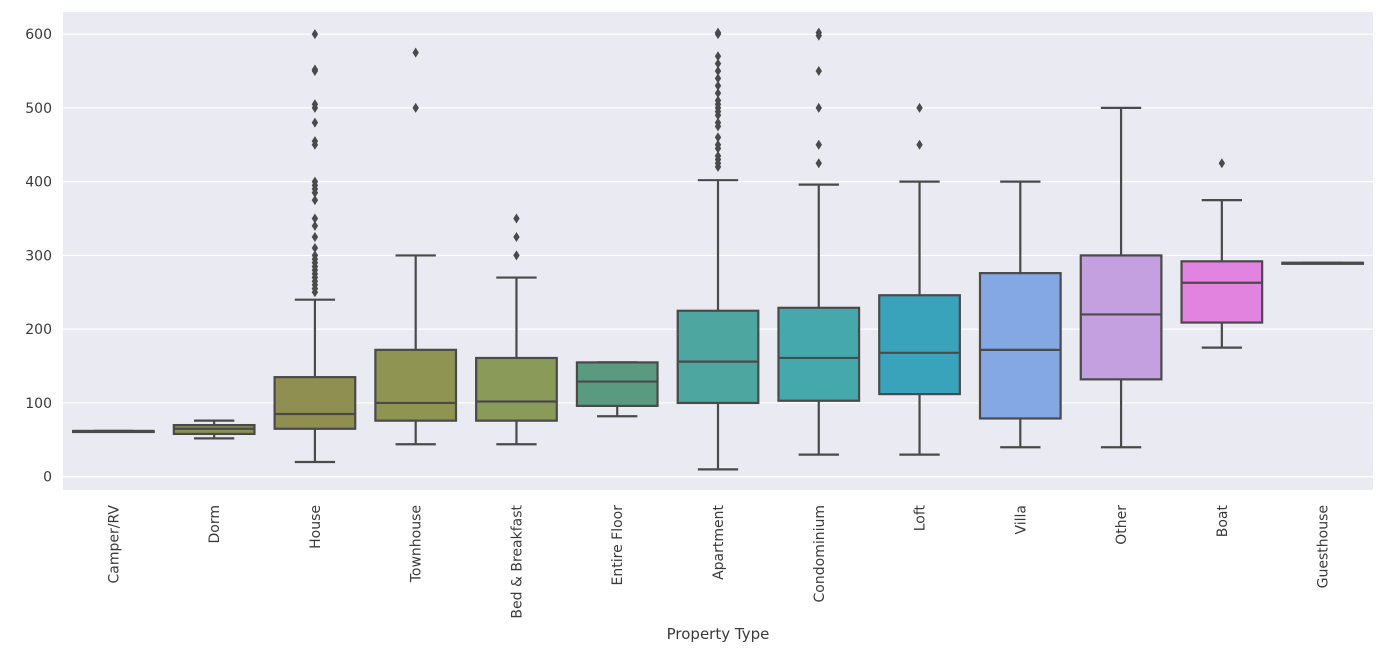  What do you see at coordinates (1122, 525) in the screenshot?
I see `x-tick-label: Other` at bounding box center [1122, 525].